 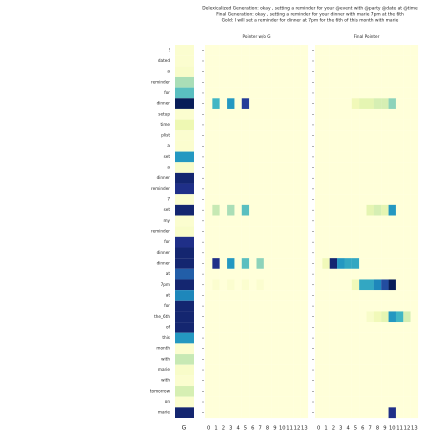 I want to click on row-label: dinner, so click(x=164, y=252).